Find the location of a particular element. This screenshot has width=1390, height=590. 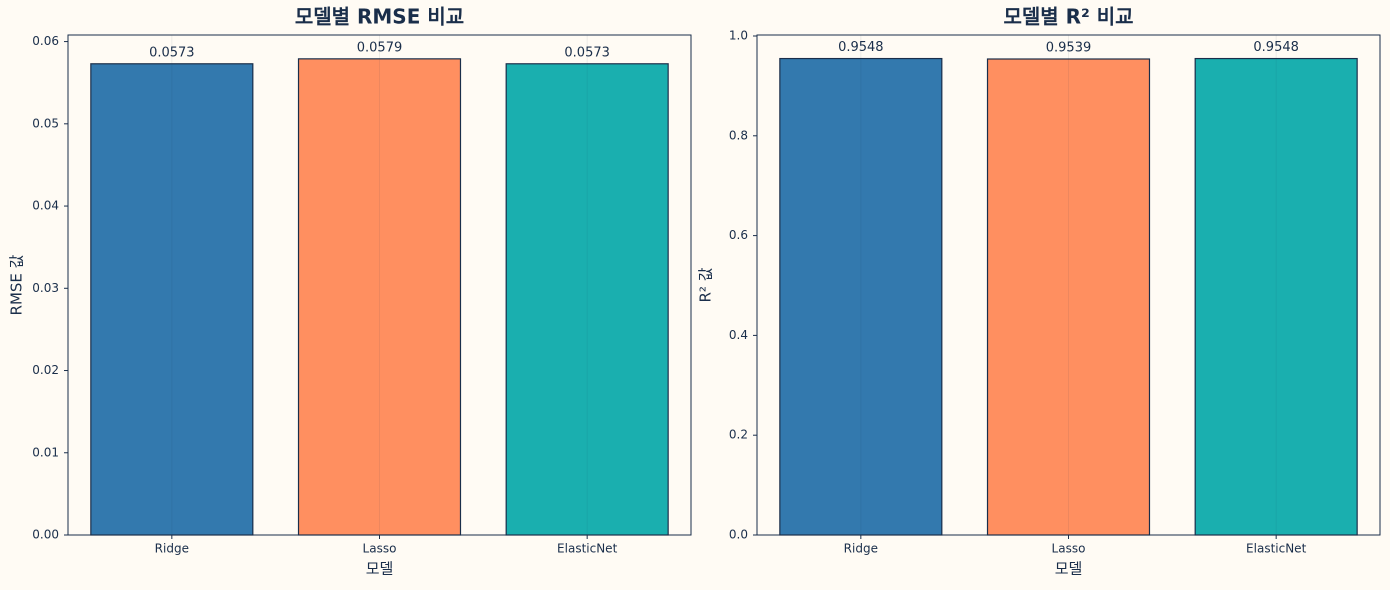

y-tick-label: 0.4 is located at coordinates (738, 335).